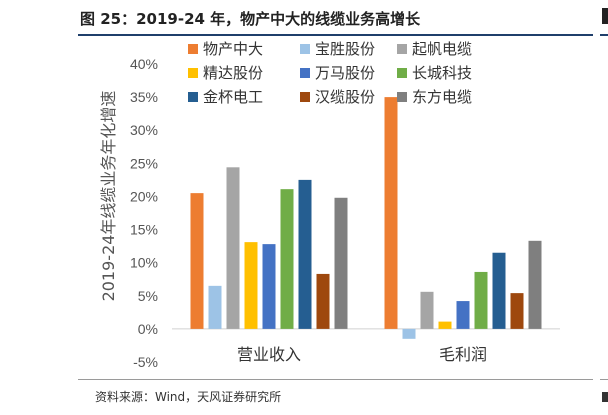  Describe the element at coordinates (144, 64) in the screenshot. I see `y-tick-label: 40%` at that location.